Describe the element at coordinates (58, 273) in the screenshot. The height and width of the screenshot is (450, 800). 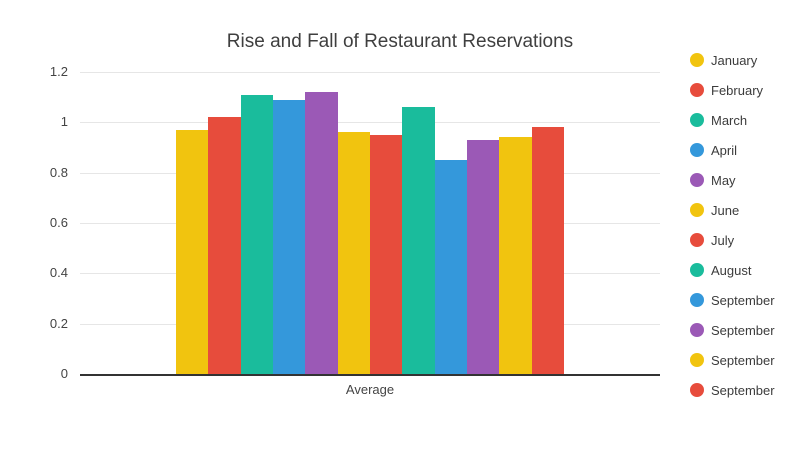
I see `y-tick-label-0.4: 0.4` at that location.